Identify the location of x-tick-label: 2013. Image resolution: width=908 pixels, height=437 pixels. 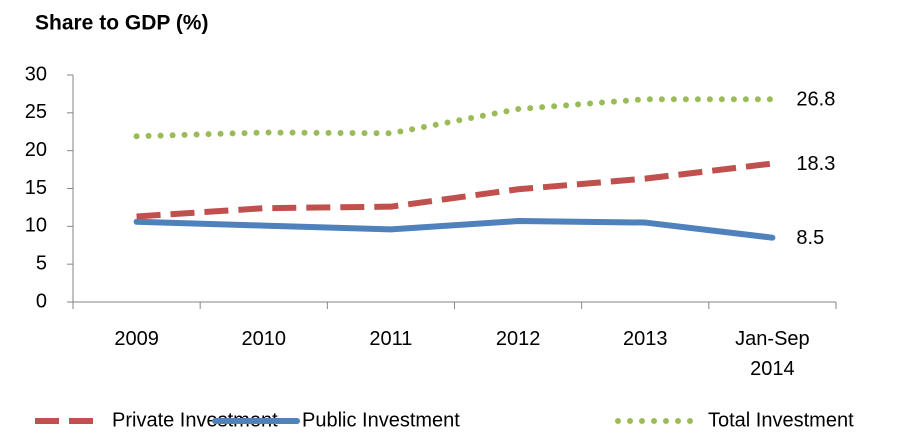
(645, 339).